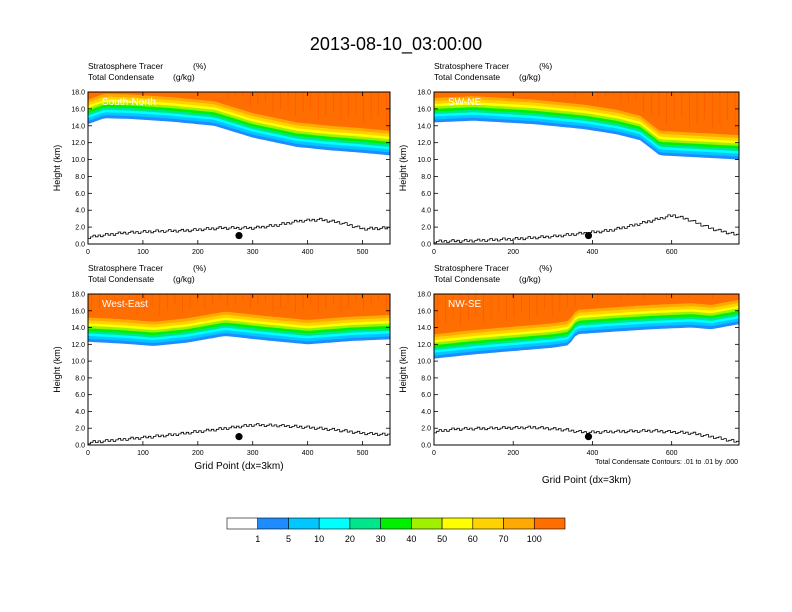  Describe the element at coordinates (319, 539) in the screenshot. I see `colorbar-label: 10` at that location.